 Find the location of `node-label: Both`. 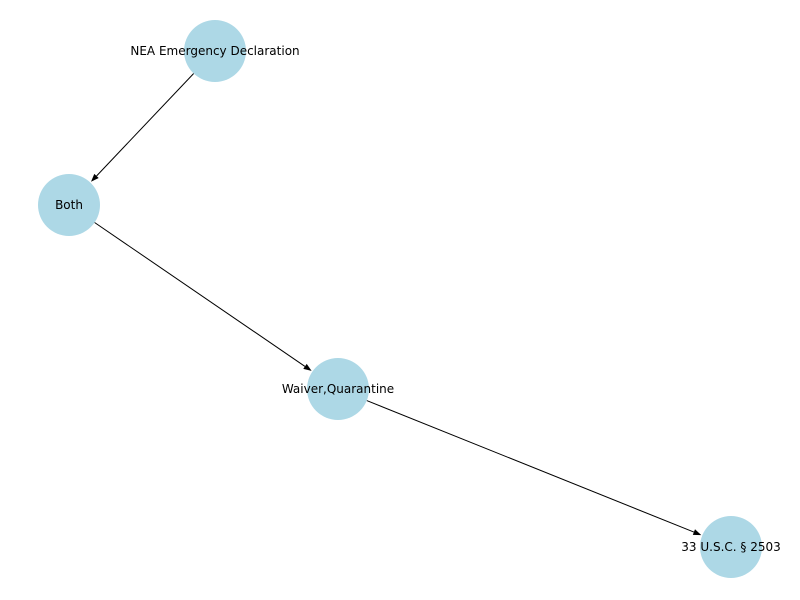

node-label: Both is located at coordinates (69, 205).